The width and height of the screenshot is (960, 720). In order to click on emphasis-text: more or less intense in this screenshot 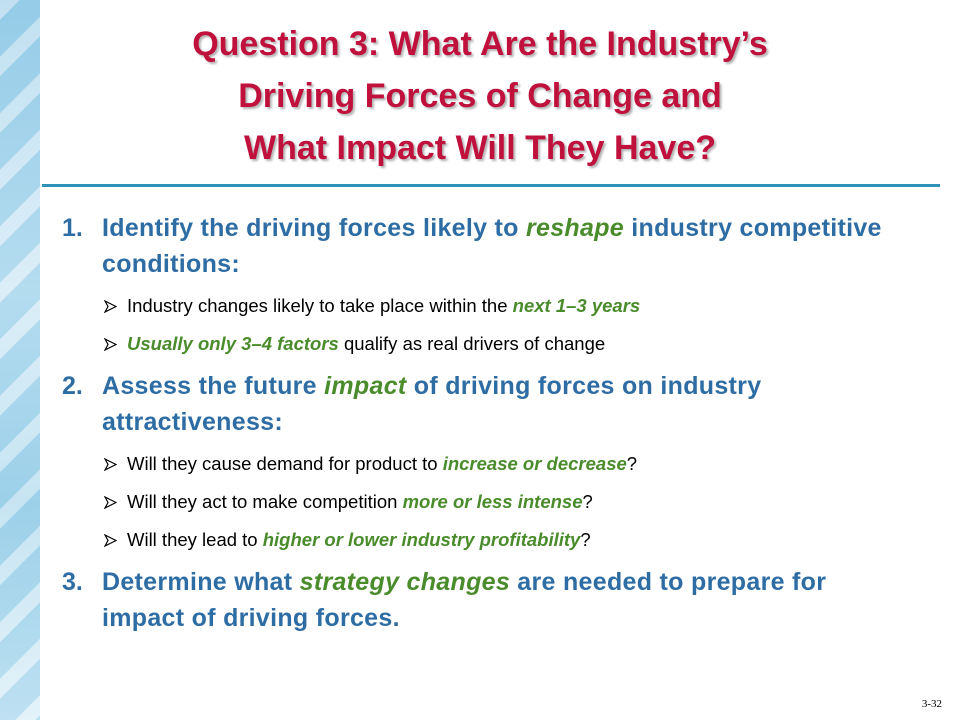, I will do `click(492, 501)`.